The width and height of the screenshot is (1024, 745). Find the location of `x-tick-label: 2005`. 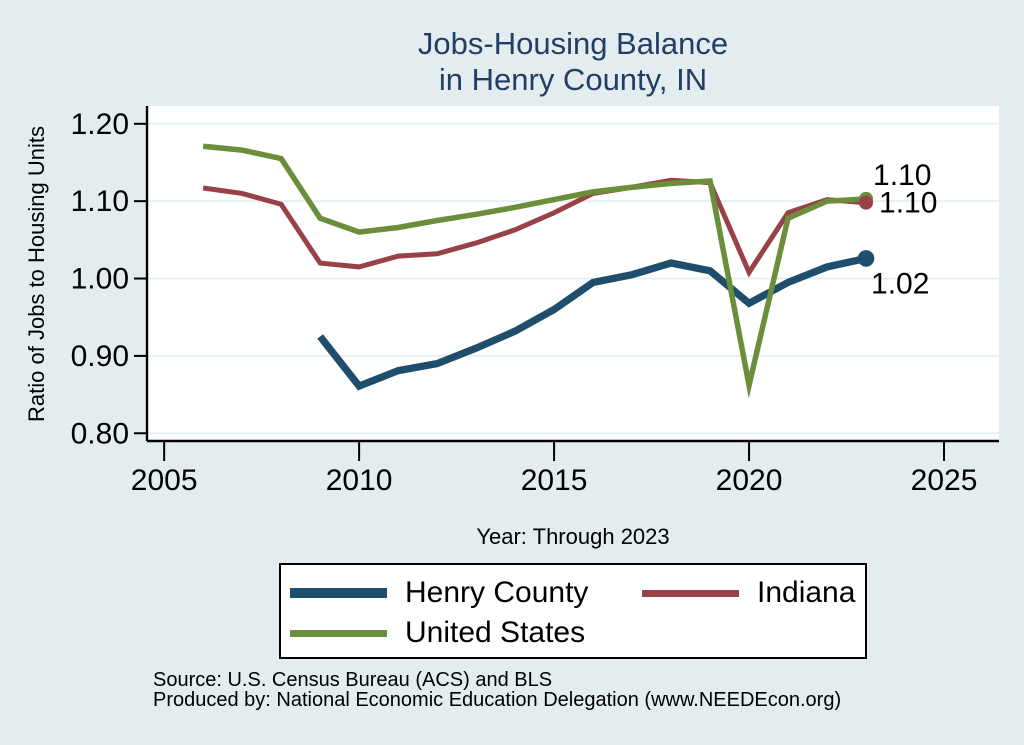

x-tick-label: 2005 is located at coordinates (164, 480).